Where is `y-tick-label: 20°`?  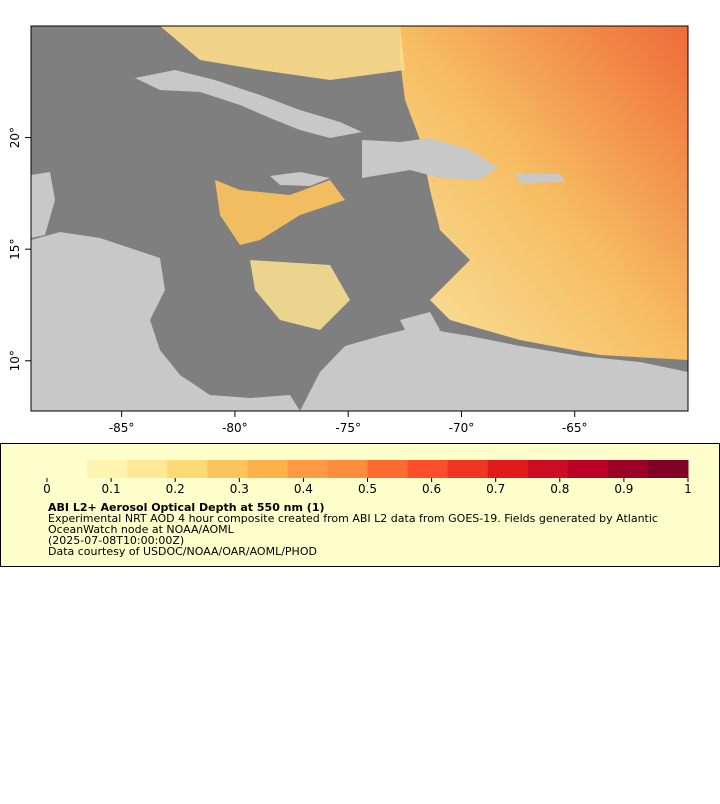
y-tick-label: 20° is located at coordinates (15, 137).